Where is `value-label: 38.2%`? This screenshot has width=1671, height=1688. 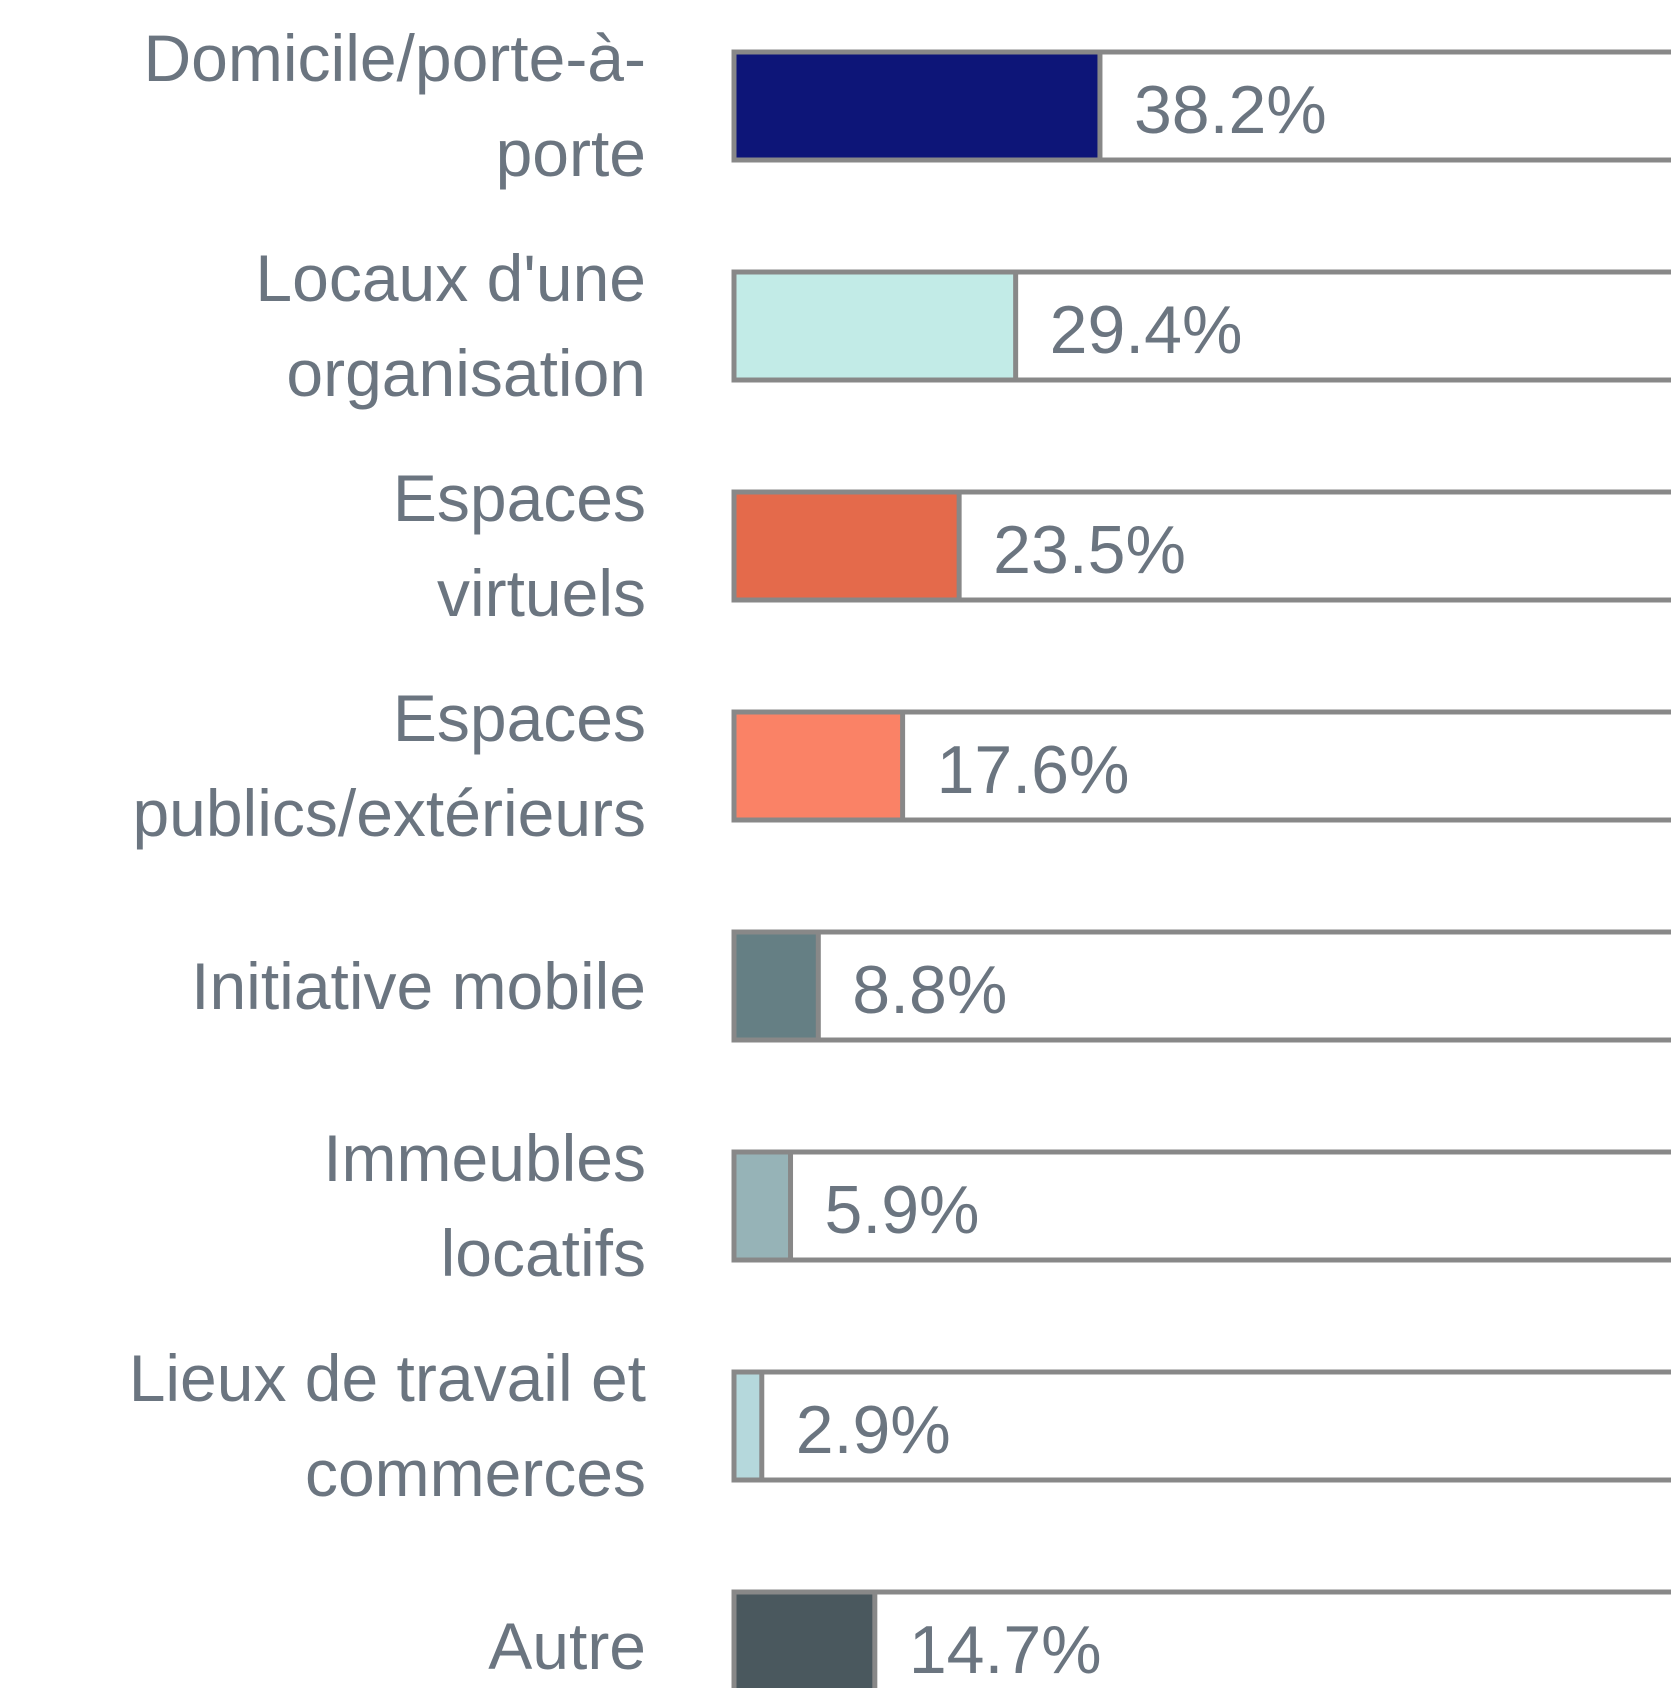 value-label: 38.2% is located at coordinates (1230, 110).